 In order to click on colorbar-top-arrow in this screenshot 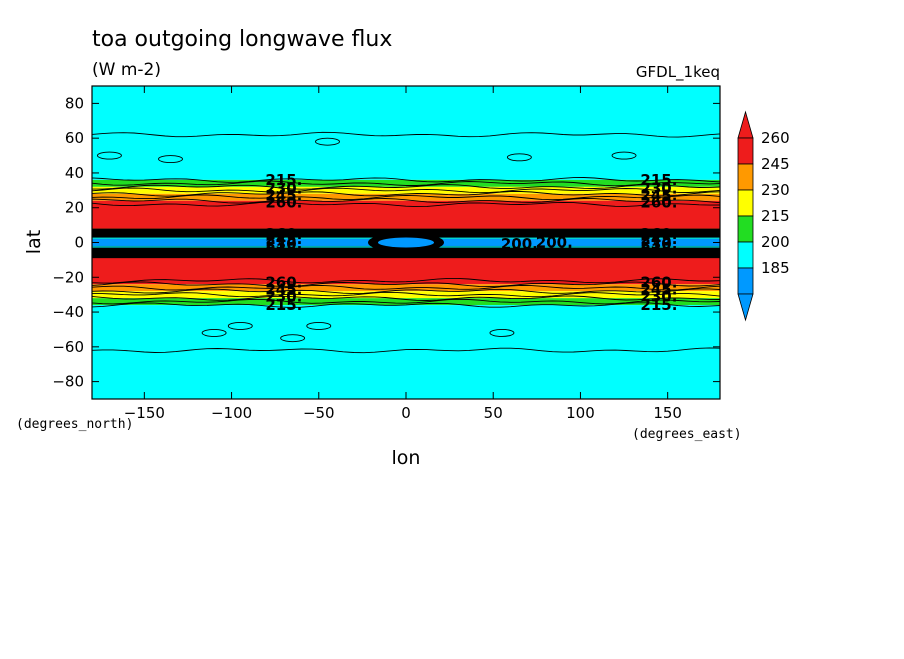, I will do `click(745, 124)`.